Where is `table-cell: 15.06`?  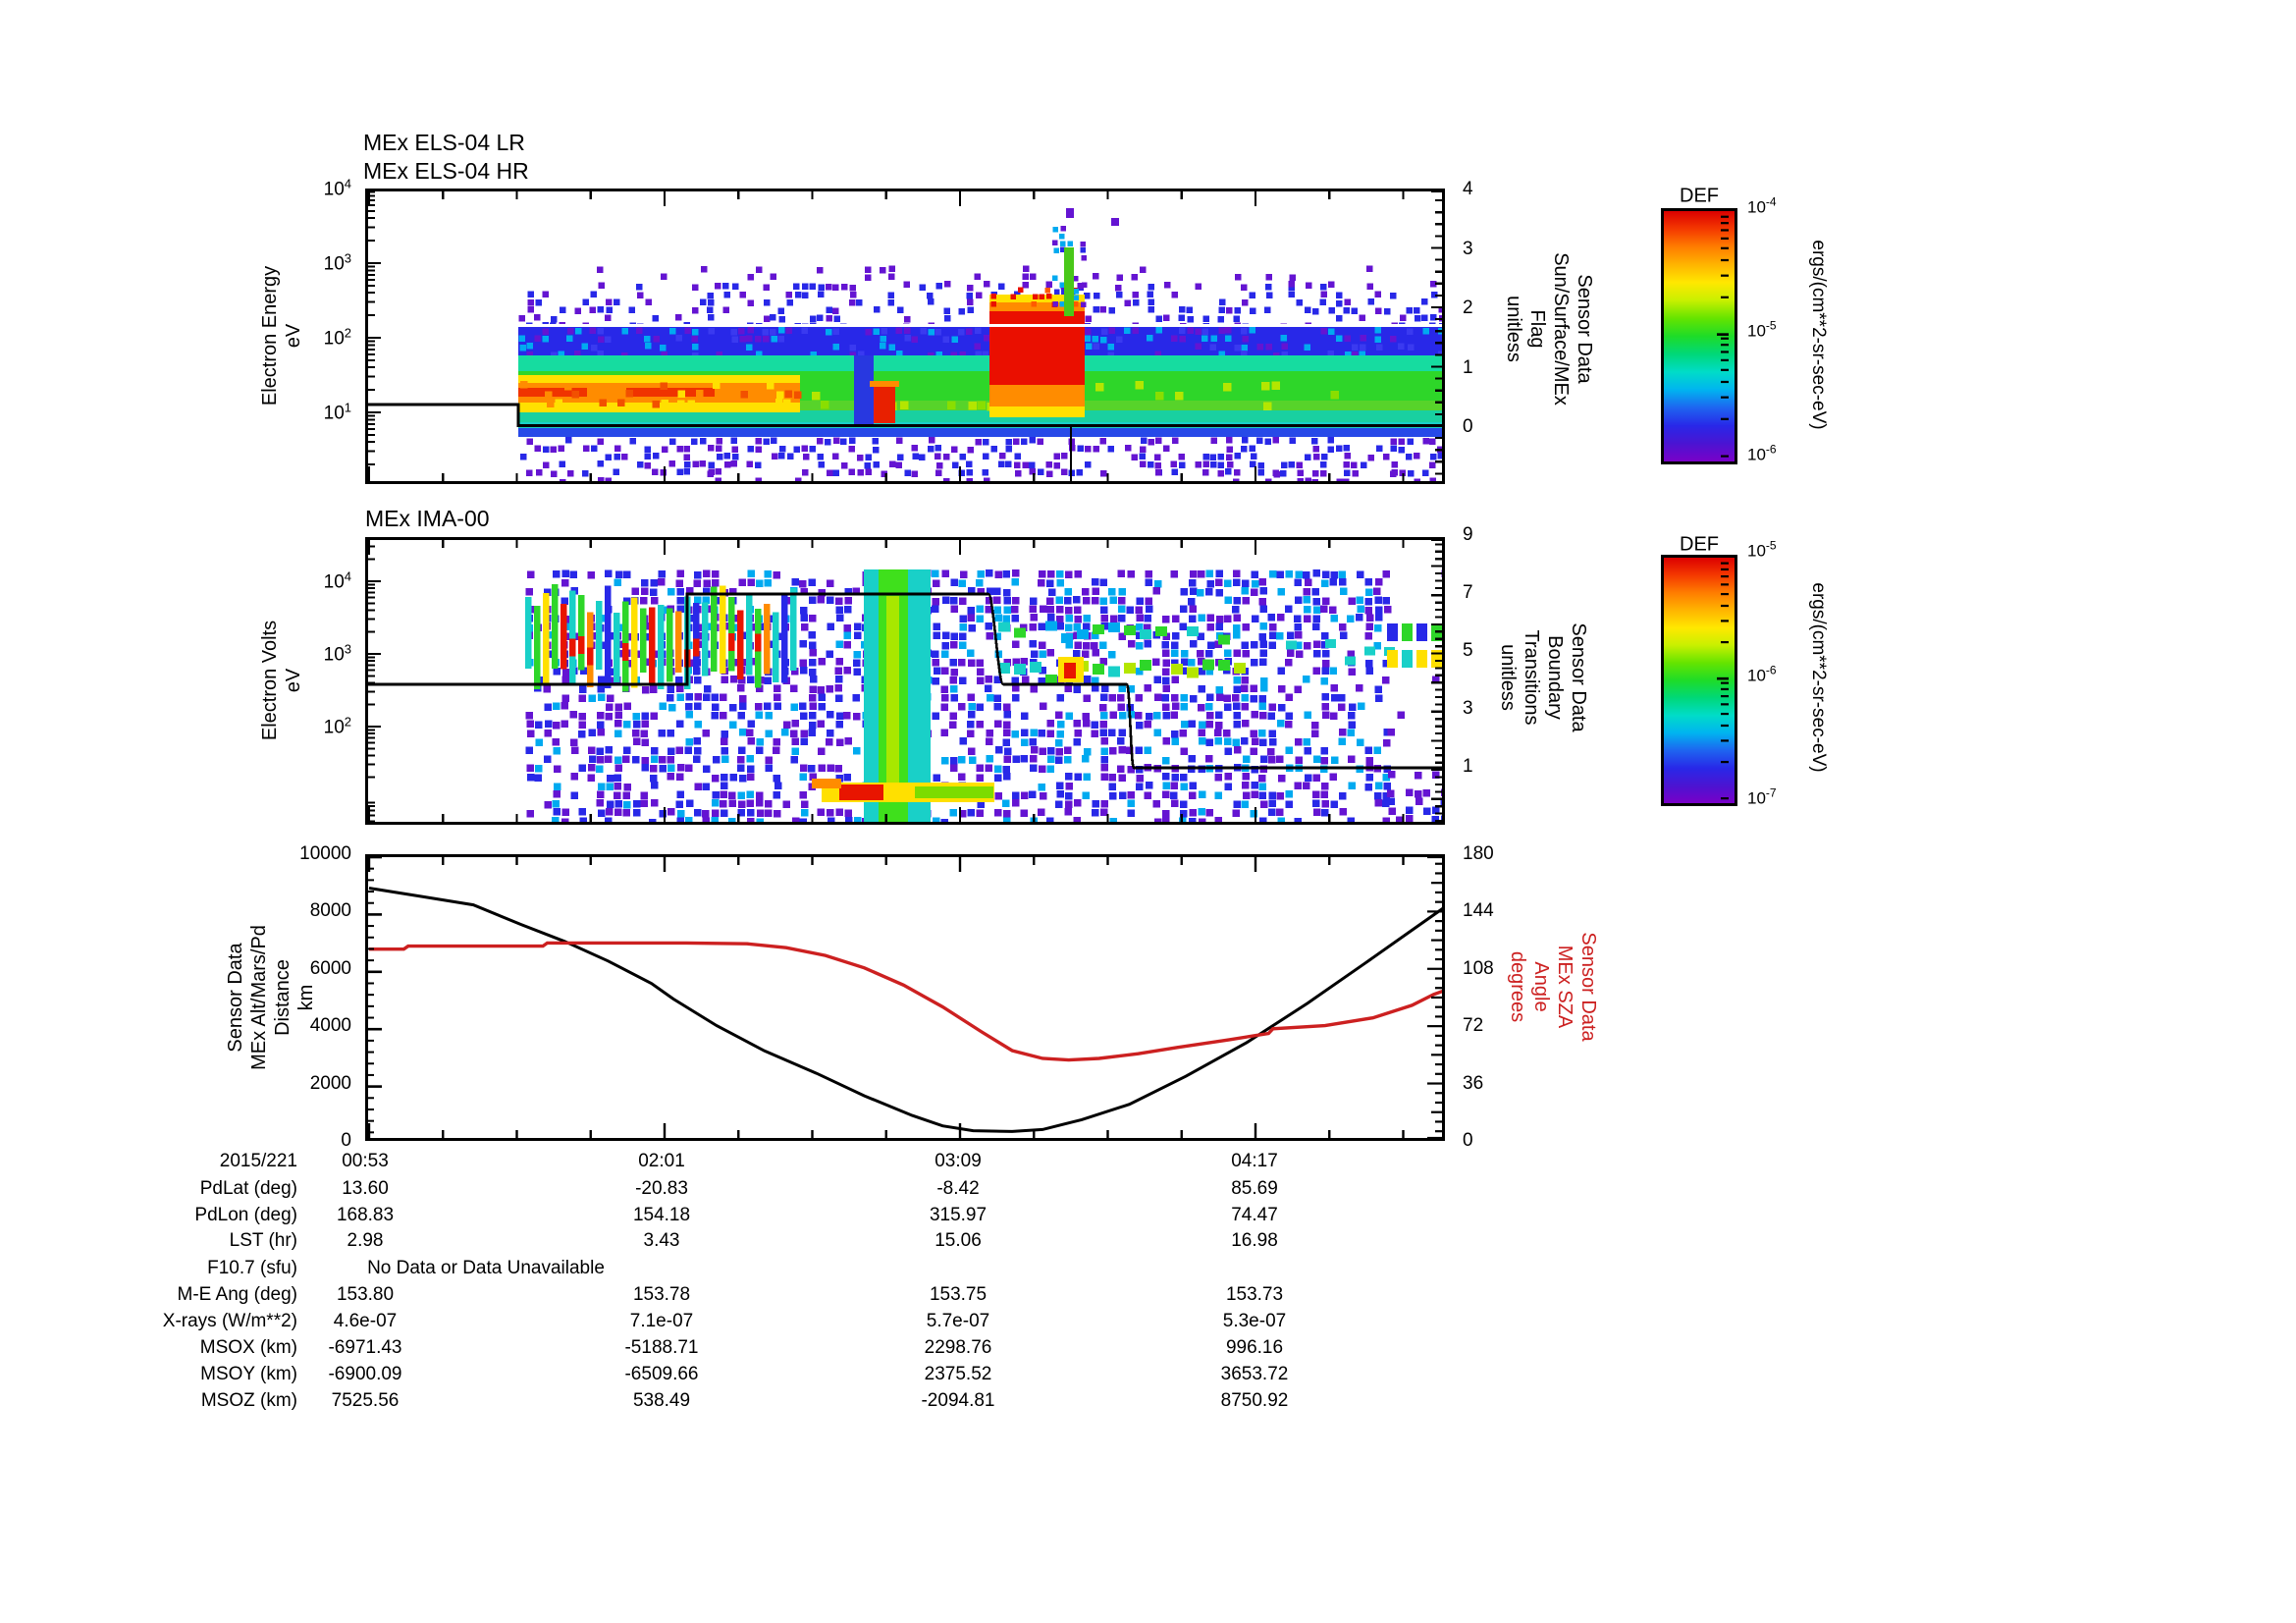 table-cell: 15.06 is located at coordinates (958, 1240).